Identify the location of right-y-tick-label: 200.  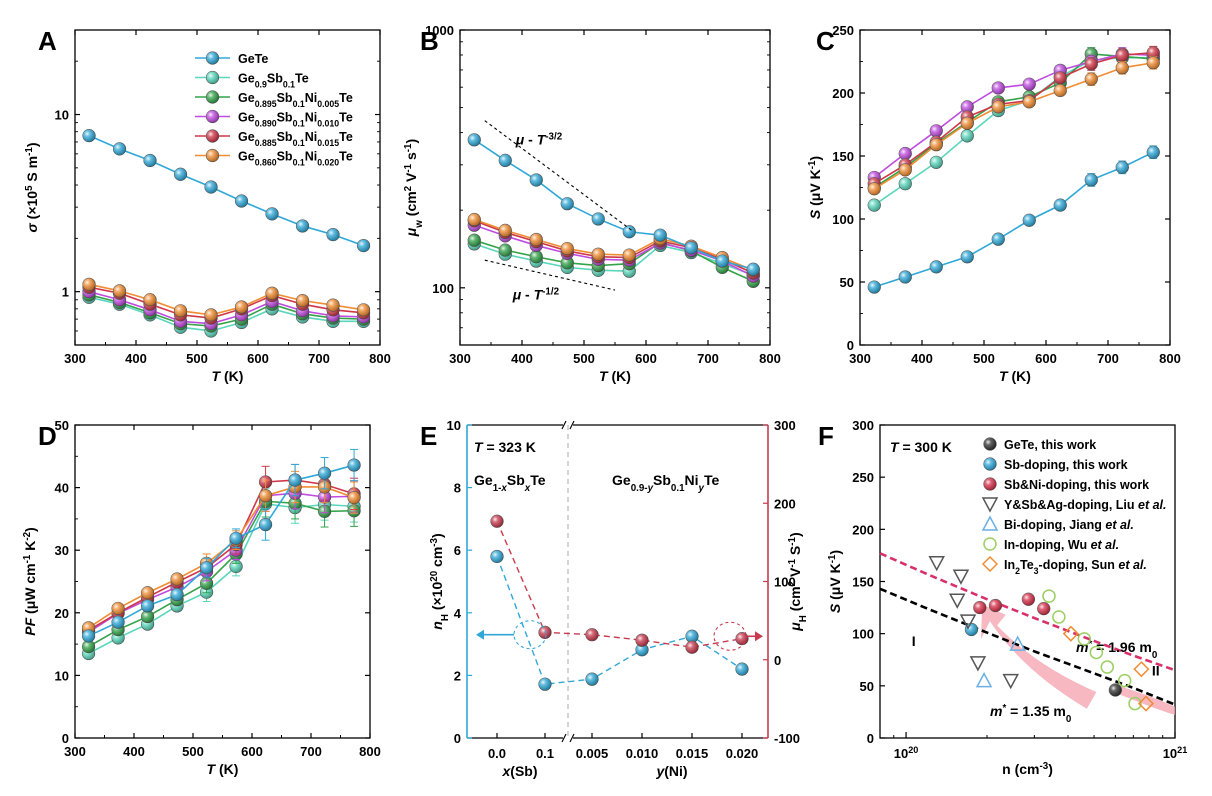
(785, 503).